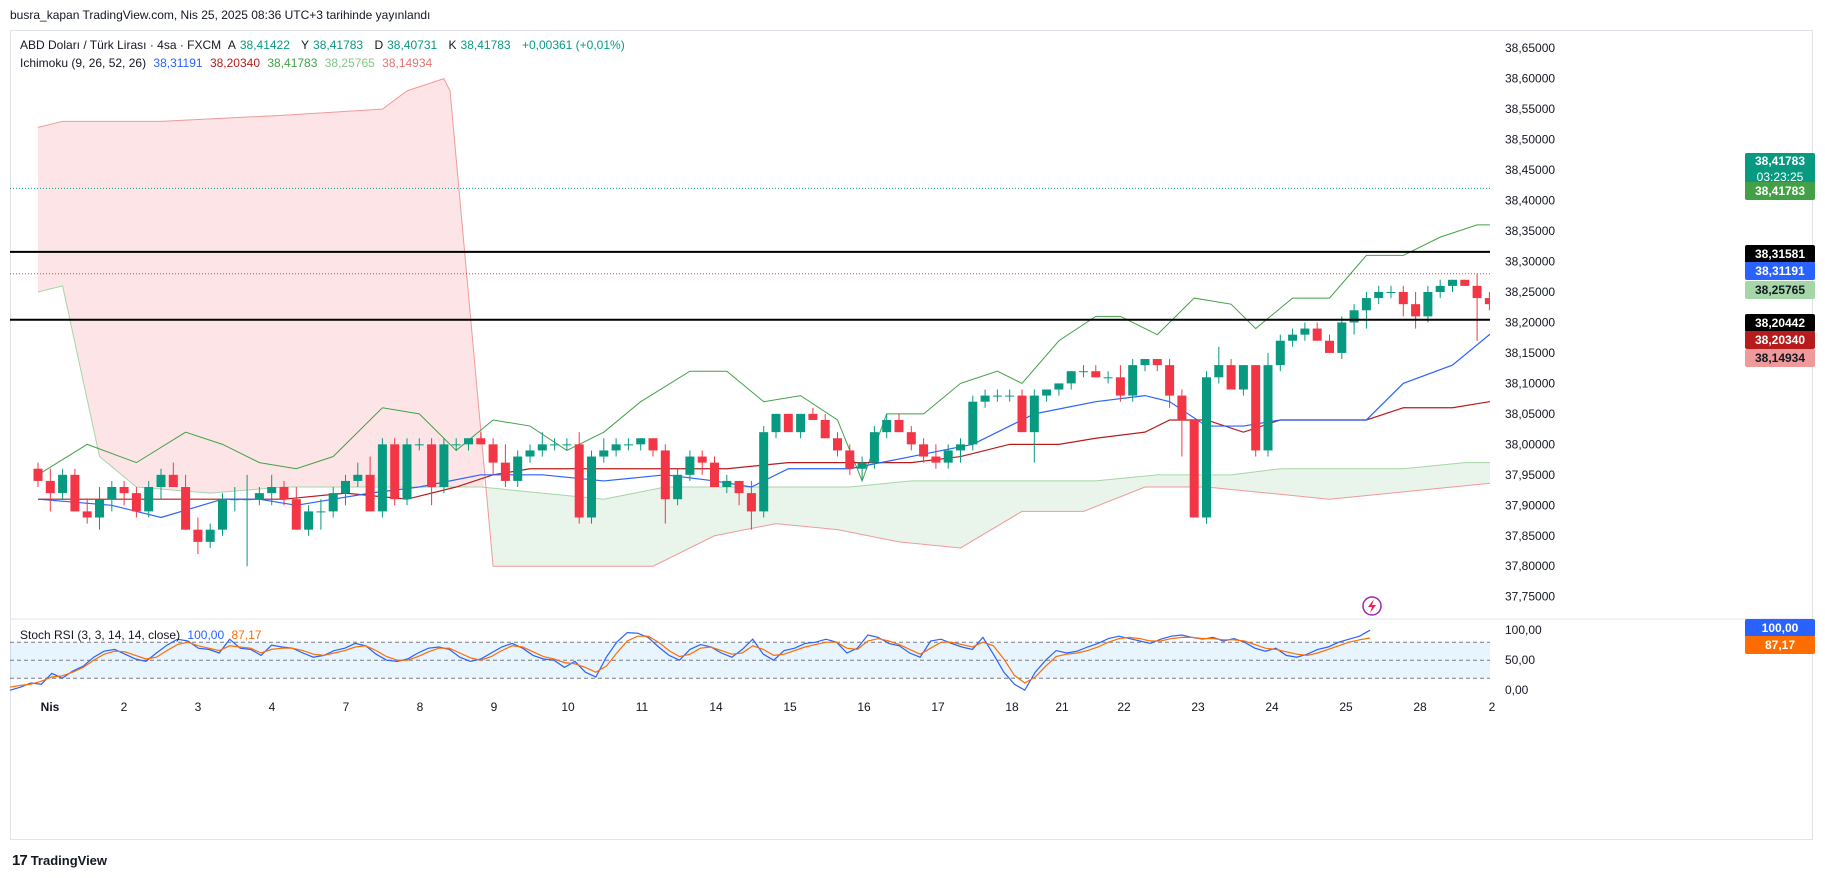 The width and height of the screenshot is (1825, 878). Describe the element at coordinates (206, 635) in the screenshot. I see `stoch-k-value: 100,00` at that location.